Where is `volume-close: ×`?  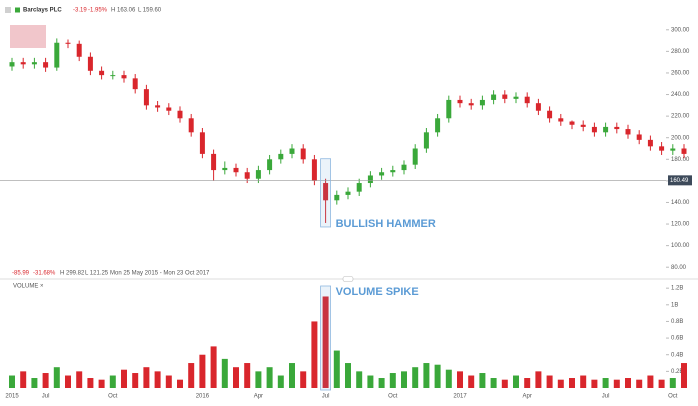
volume-close: × is located at coordinates (42, 287).